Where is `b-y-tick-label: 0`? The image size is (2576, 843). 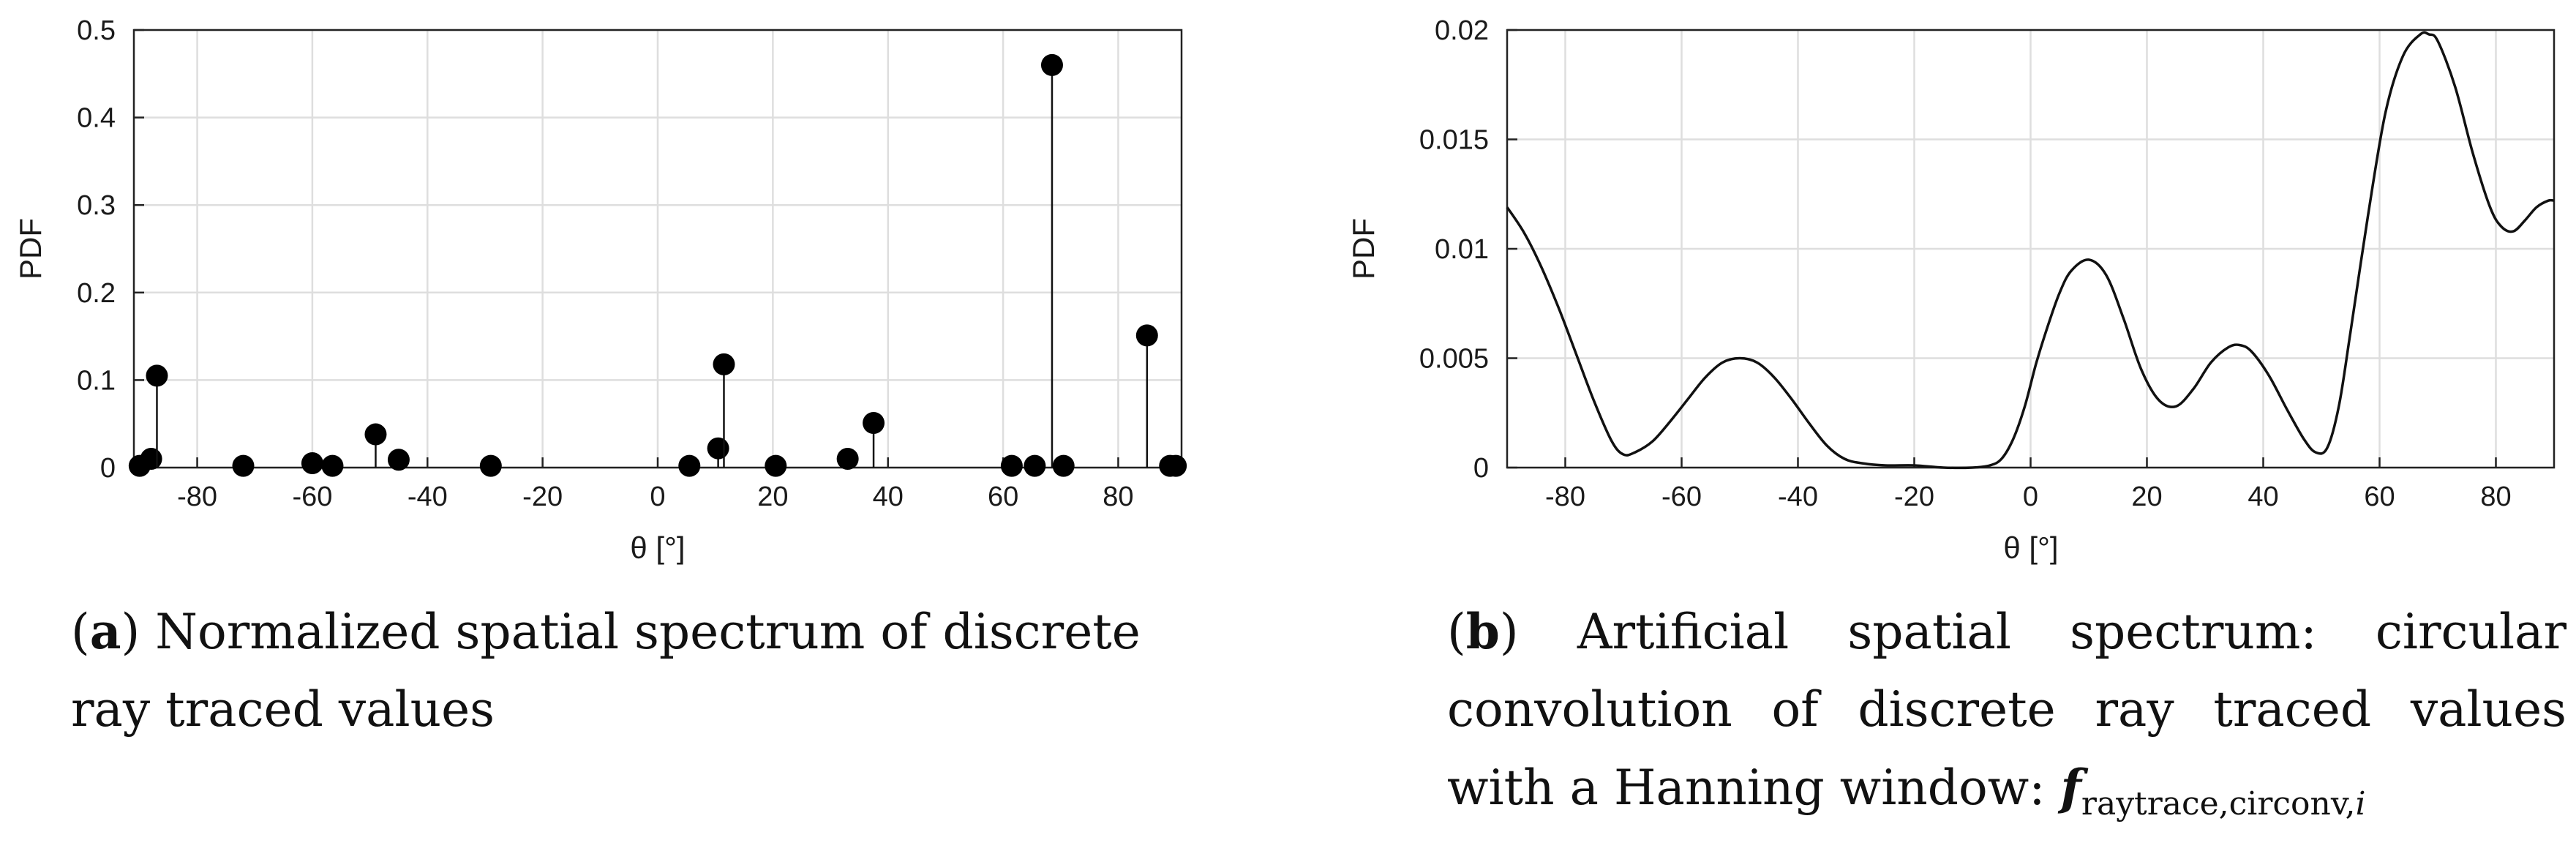 b-y-tick-label: 0 is located at coordinates (1481, 469).